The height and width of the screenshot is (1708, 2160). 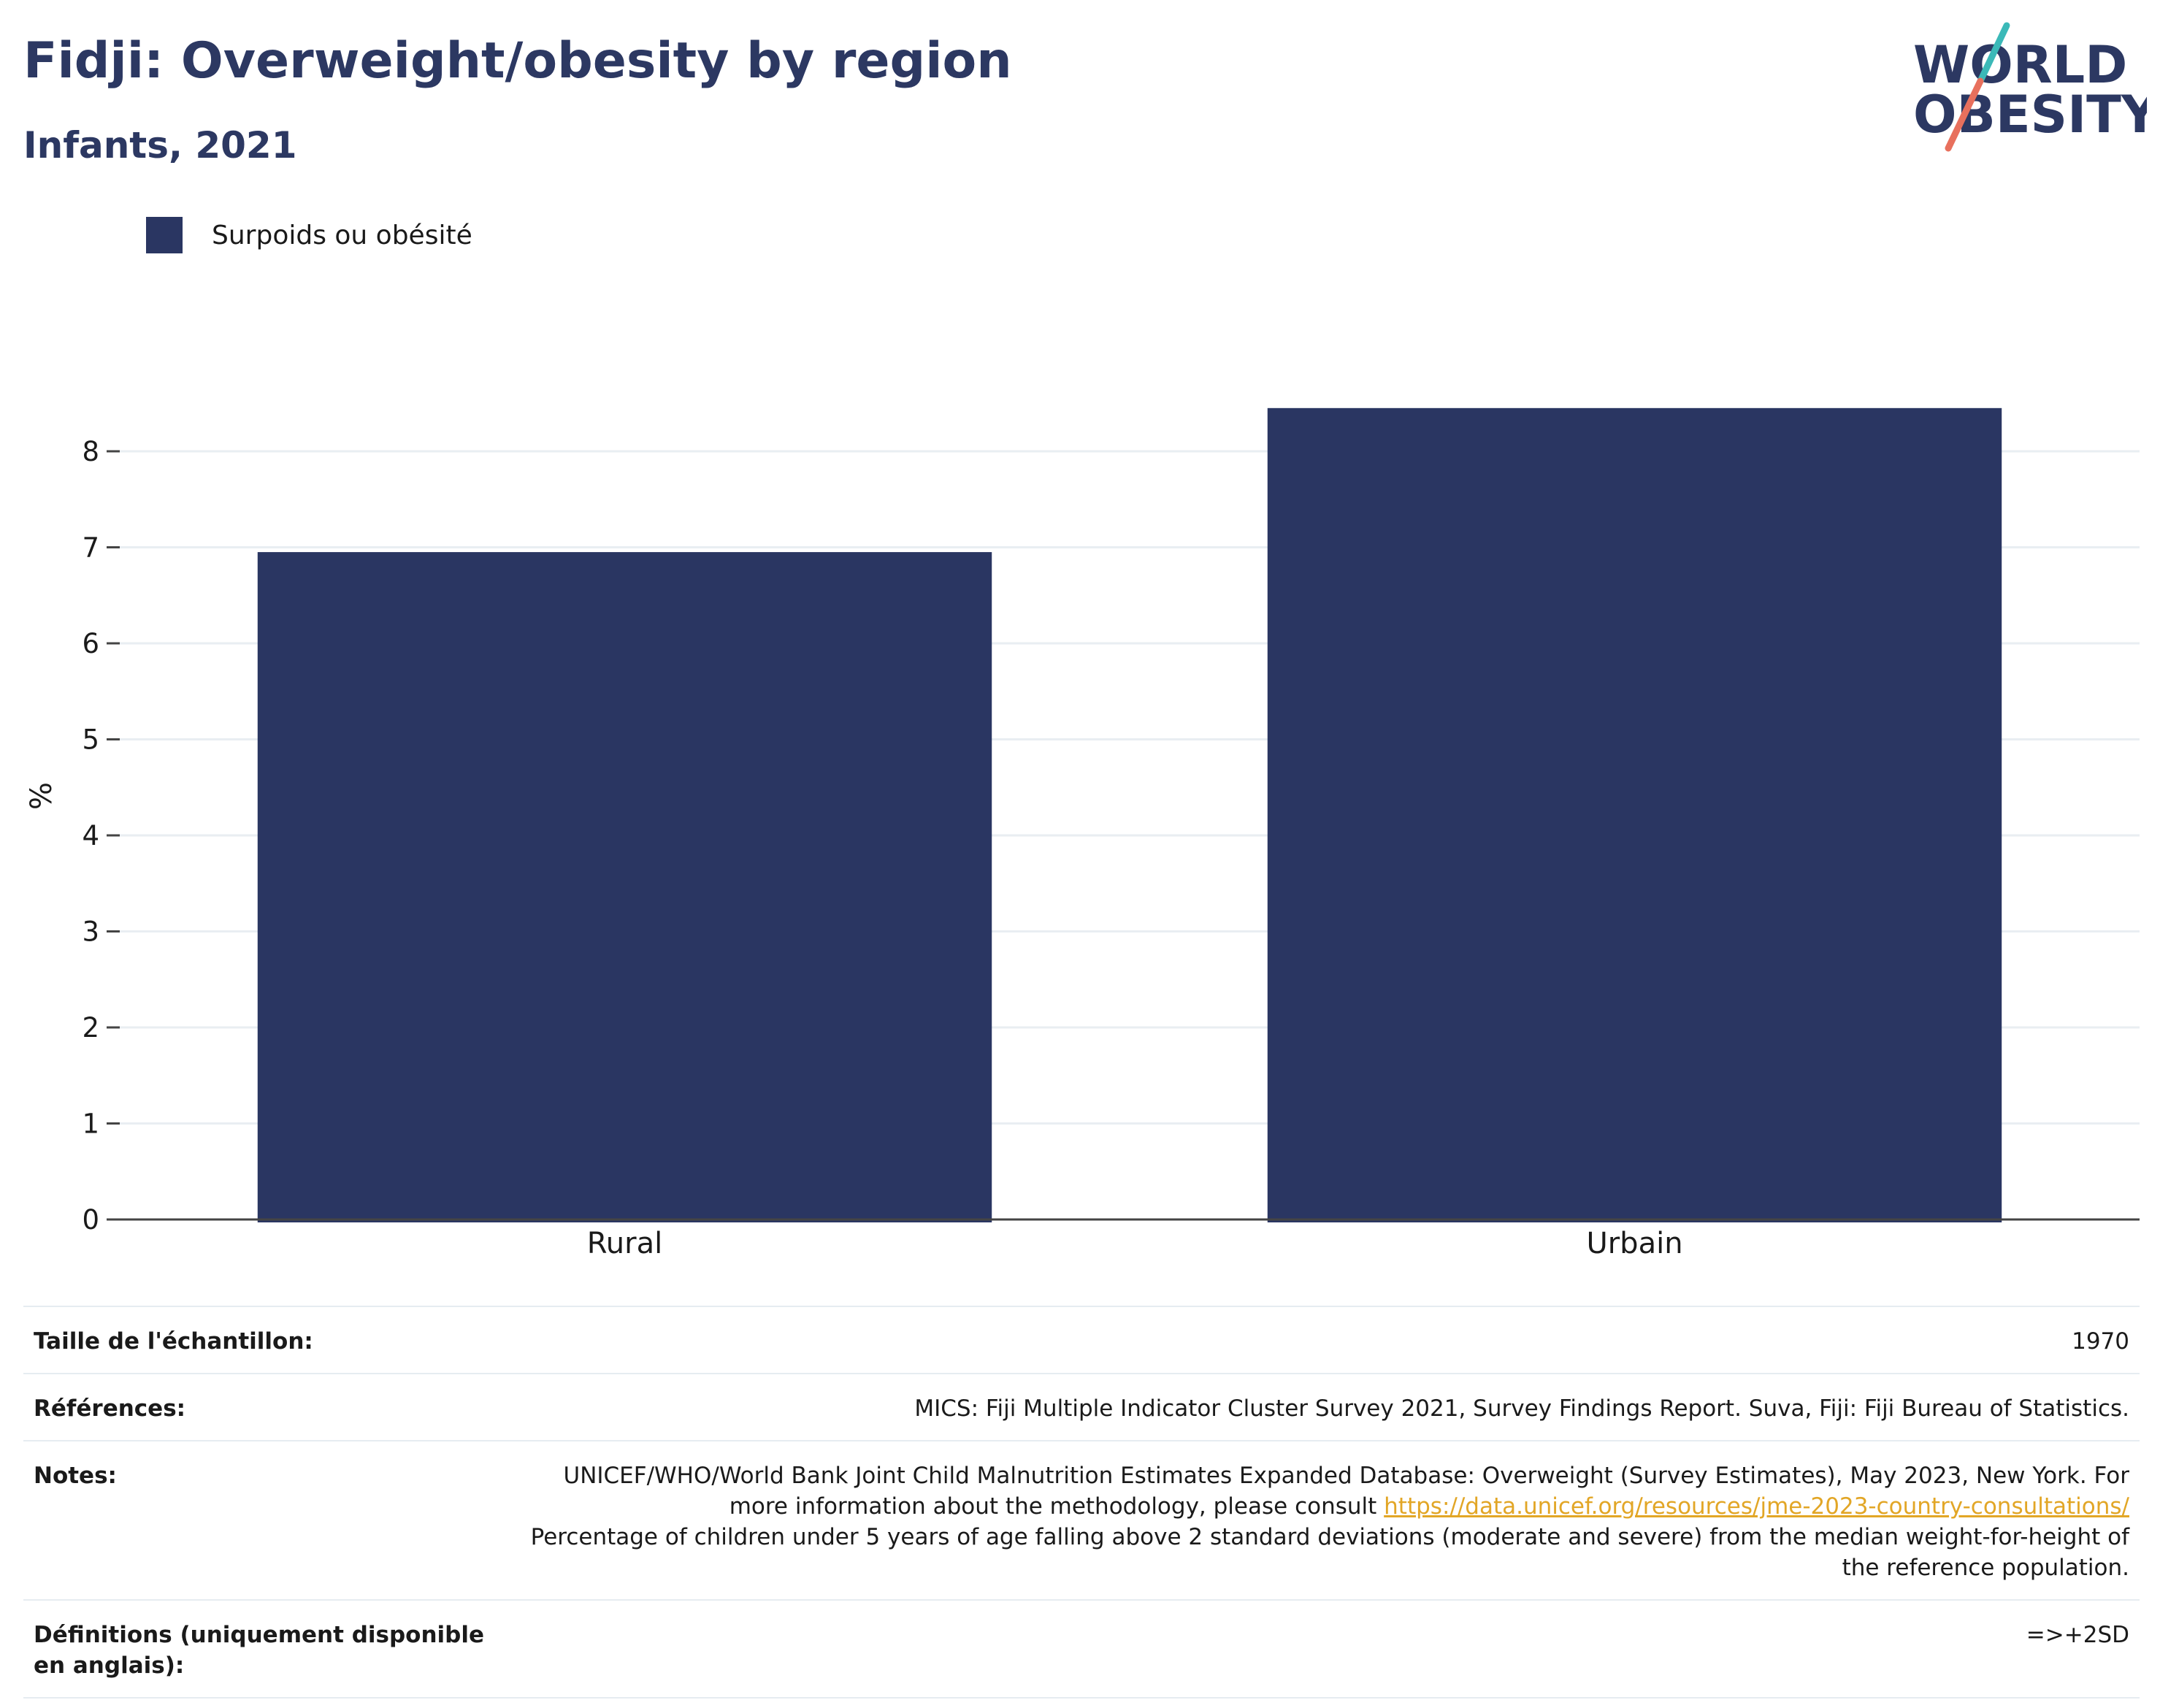 I want to click on legend: Surpoids ou obésité, so click(x=309, y=235).